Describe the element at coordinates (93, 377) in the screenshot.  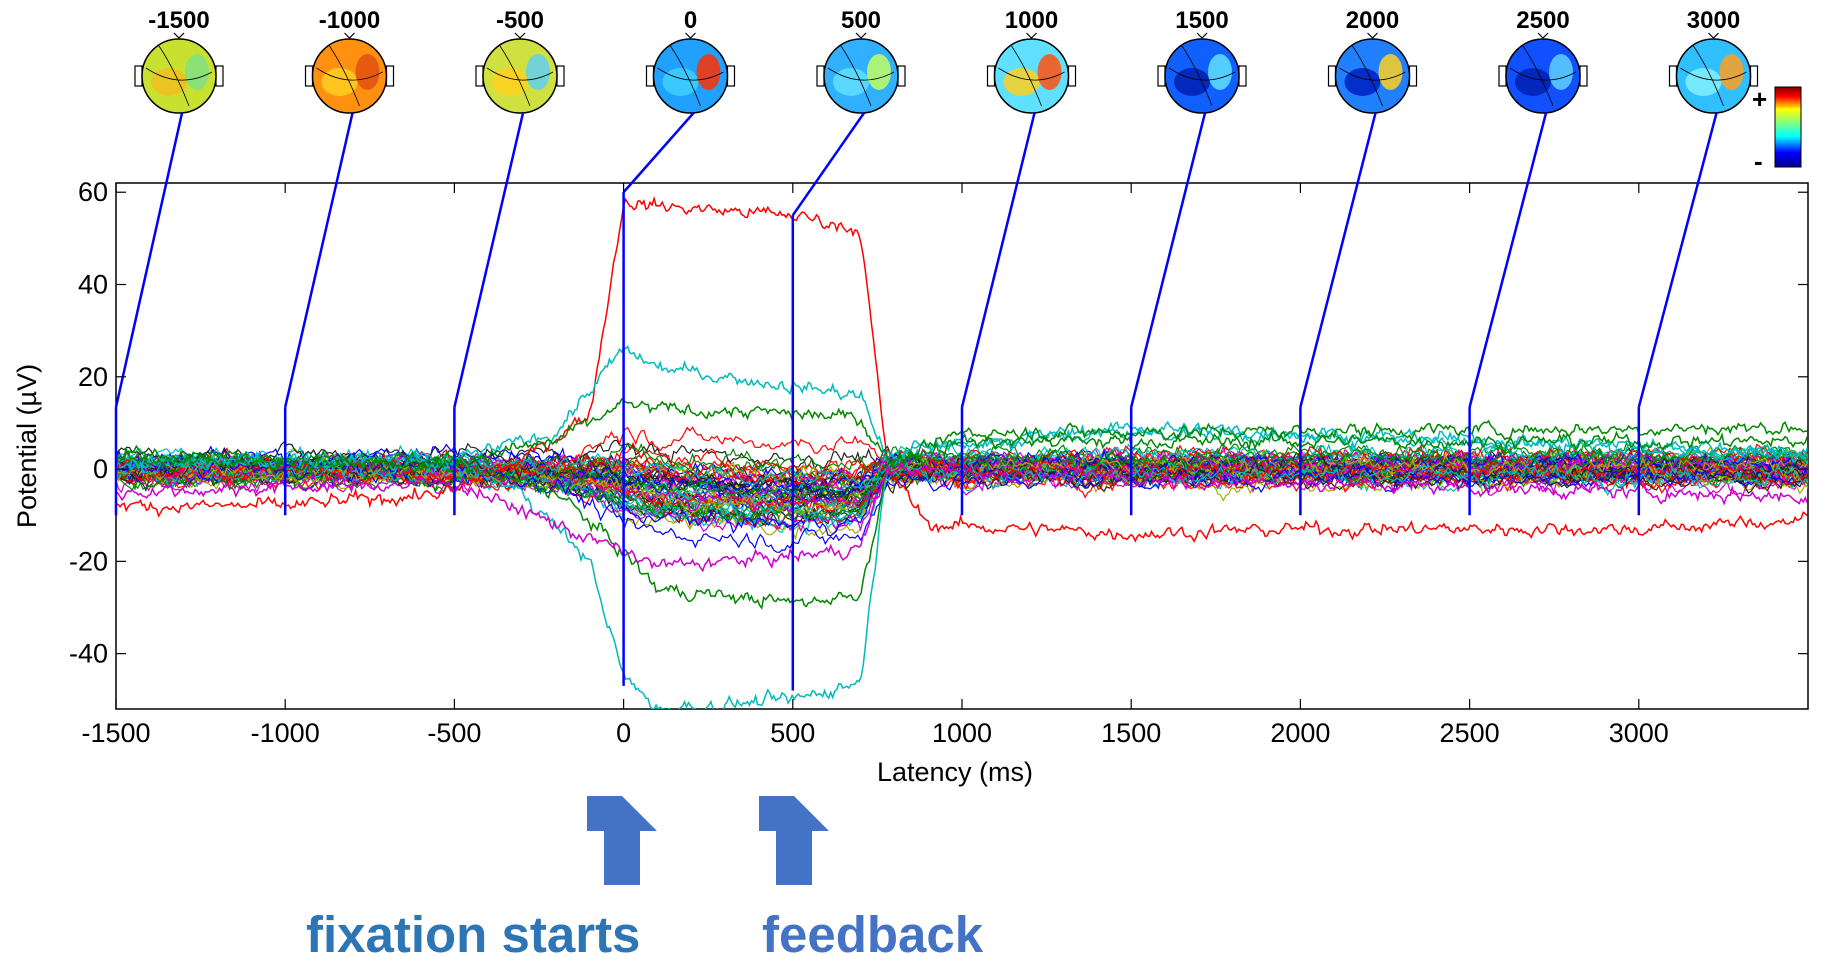
I see `y-tick-label: 20` at that location.